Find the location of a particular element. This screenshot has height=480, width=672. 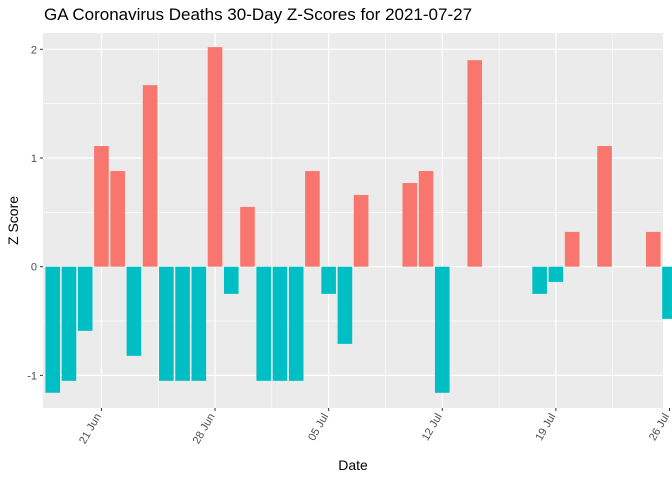

x-tick-label: 28 Jun is located at coordinates (204, 429).